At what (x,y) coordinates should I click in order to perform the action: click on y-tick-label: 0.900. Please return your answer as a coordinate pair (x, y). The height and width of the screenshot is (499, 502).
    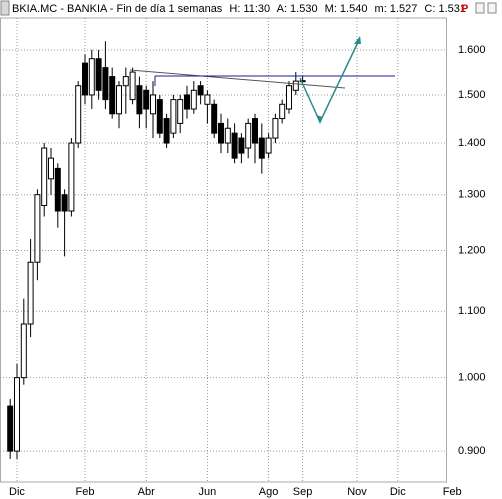
    Looking at the image, I should click on (472, 451).